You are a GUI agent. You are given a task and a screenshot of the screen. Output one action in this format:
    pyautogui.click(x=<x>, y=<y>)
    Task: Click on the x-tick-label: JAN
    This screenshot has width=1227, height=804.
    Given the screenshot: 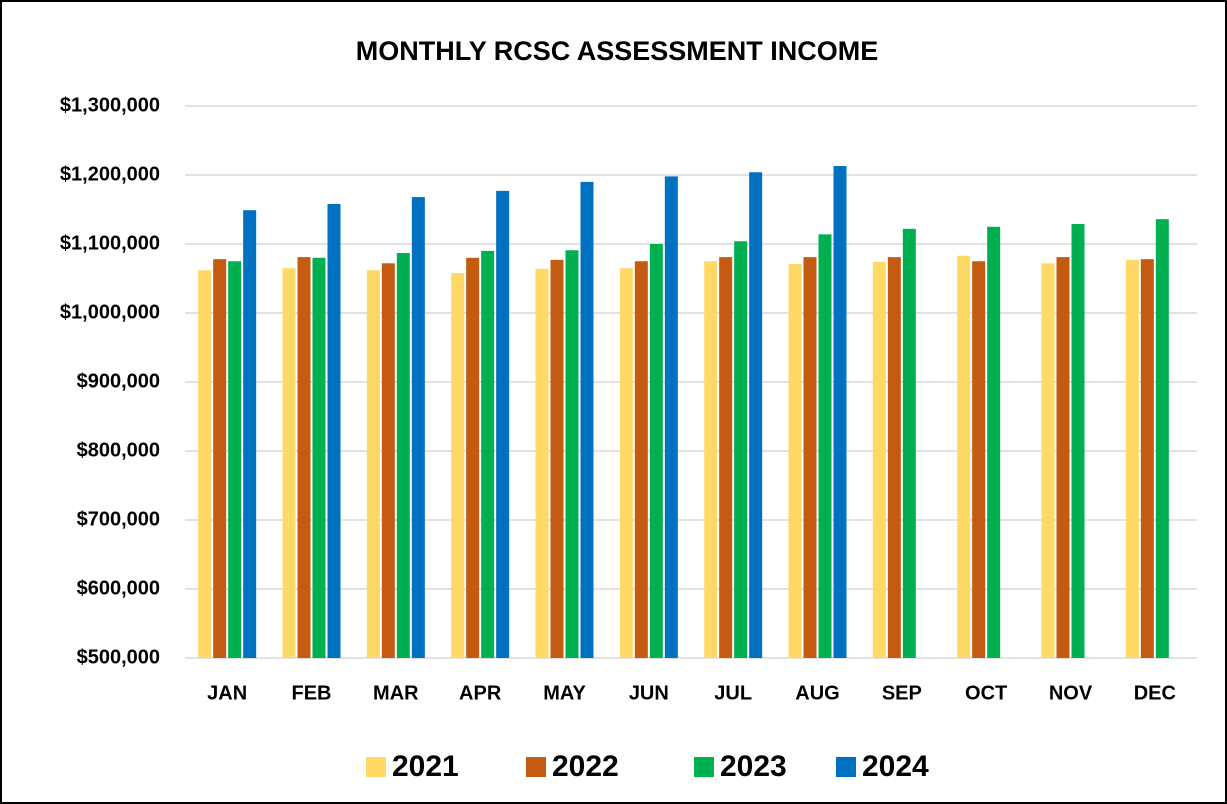 What is the action you would take?
    pyautogui.click(x=227, y=693)
    